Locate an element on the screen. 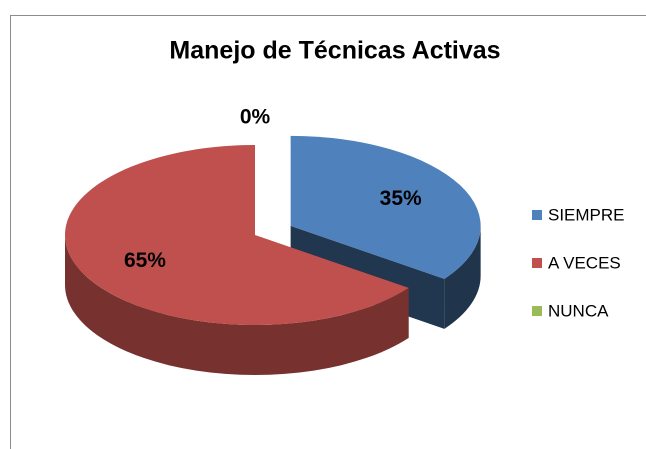 The image size is (646, 449). slice-side is located at coordinates (462, 277).